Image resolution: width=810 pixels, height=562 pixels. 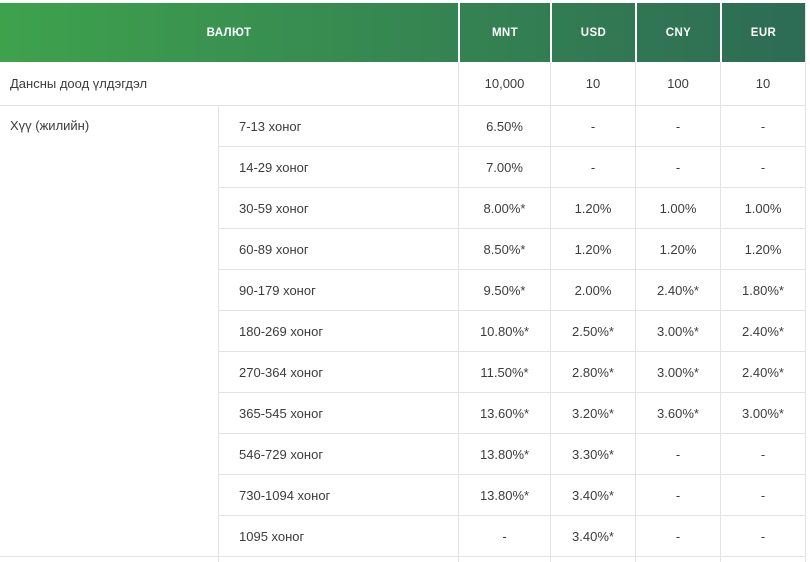 What do you see at coordinates (593, 290) in the screenshot?
I see `rate-cell-usd: 2.00%` at bounding box center [593, 290].